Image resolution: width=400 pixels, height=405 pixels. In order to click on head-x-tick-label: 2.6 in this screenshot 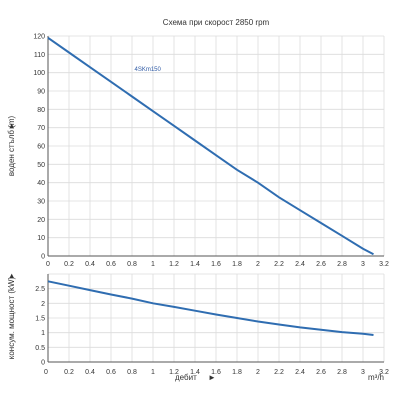, I will do `click(321, 264)`.